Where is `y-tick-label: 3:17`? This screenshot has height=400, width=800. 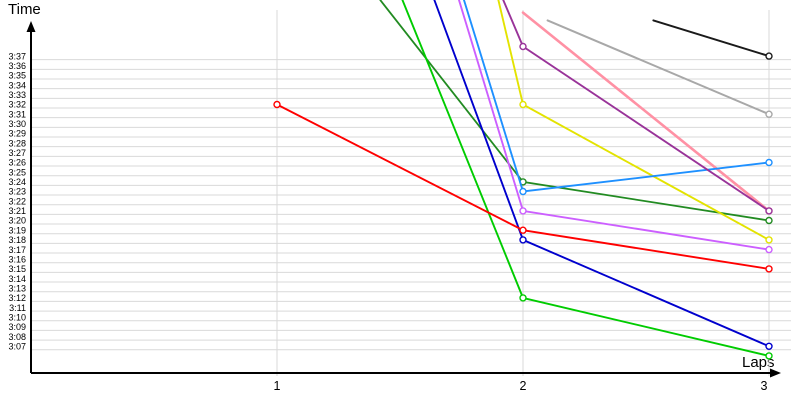 y-tick-label: 3:17 is located at coordinates (17, 250).